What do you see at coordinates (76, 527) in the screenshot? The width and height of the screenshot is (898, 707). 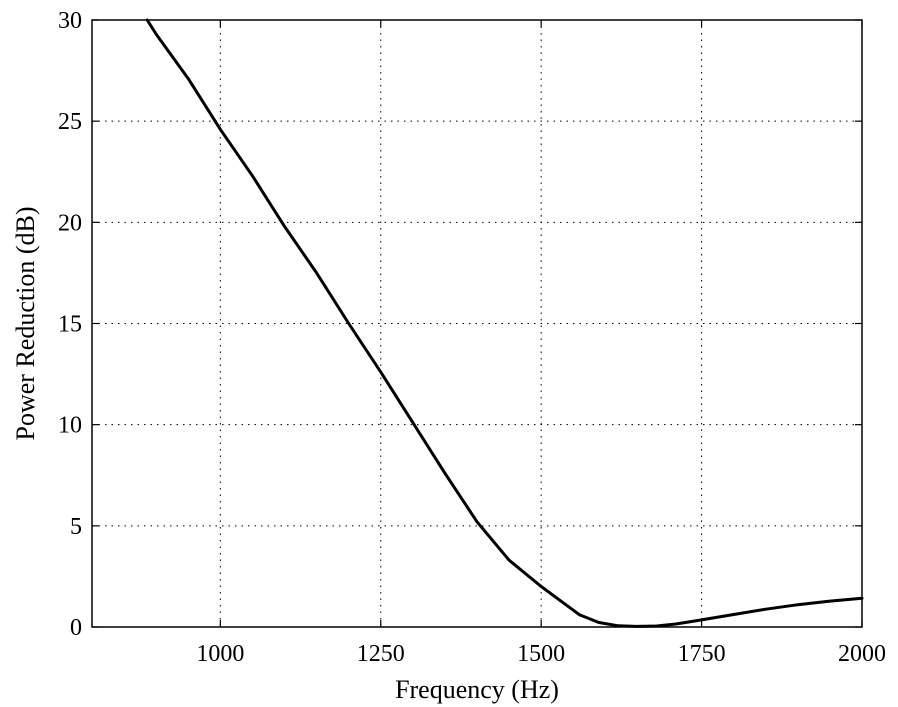 I see `y-tick-label: 5` at bounding box center [76, 527].